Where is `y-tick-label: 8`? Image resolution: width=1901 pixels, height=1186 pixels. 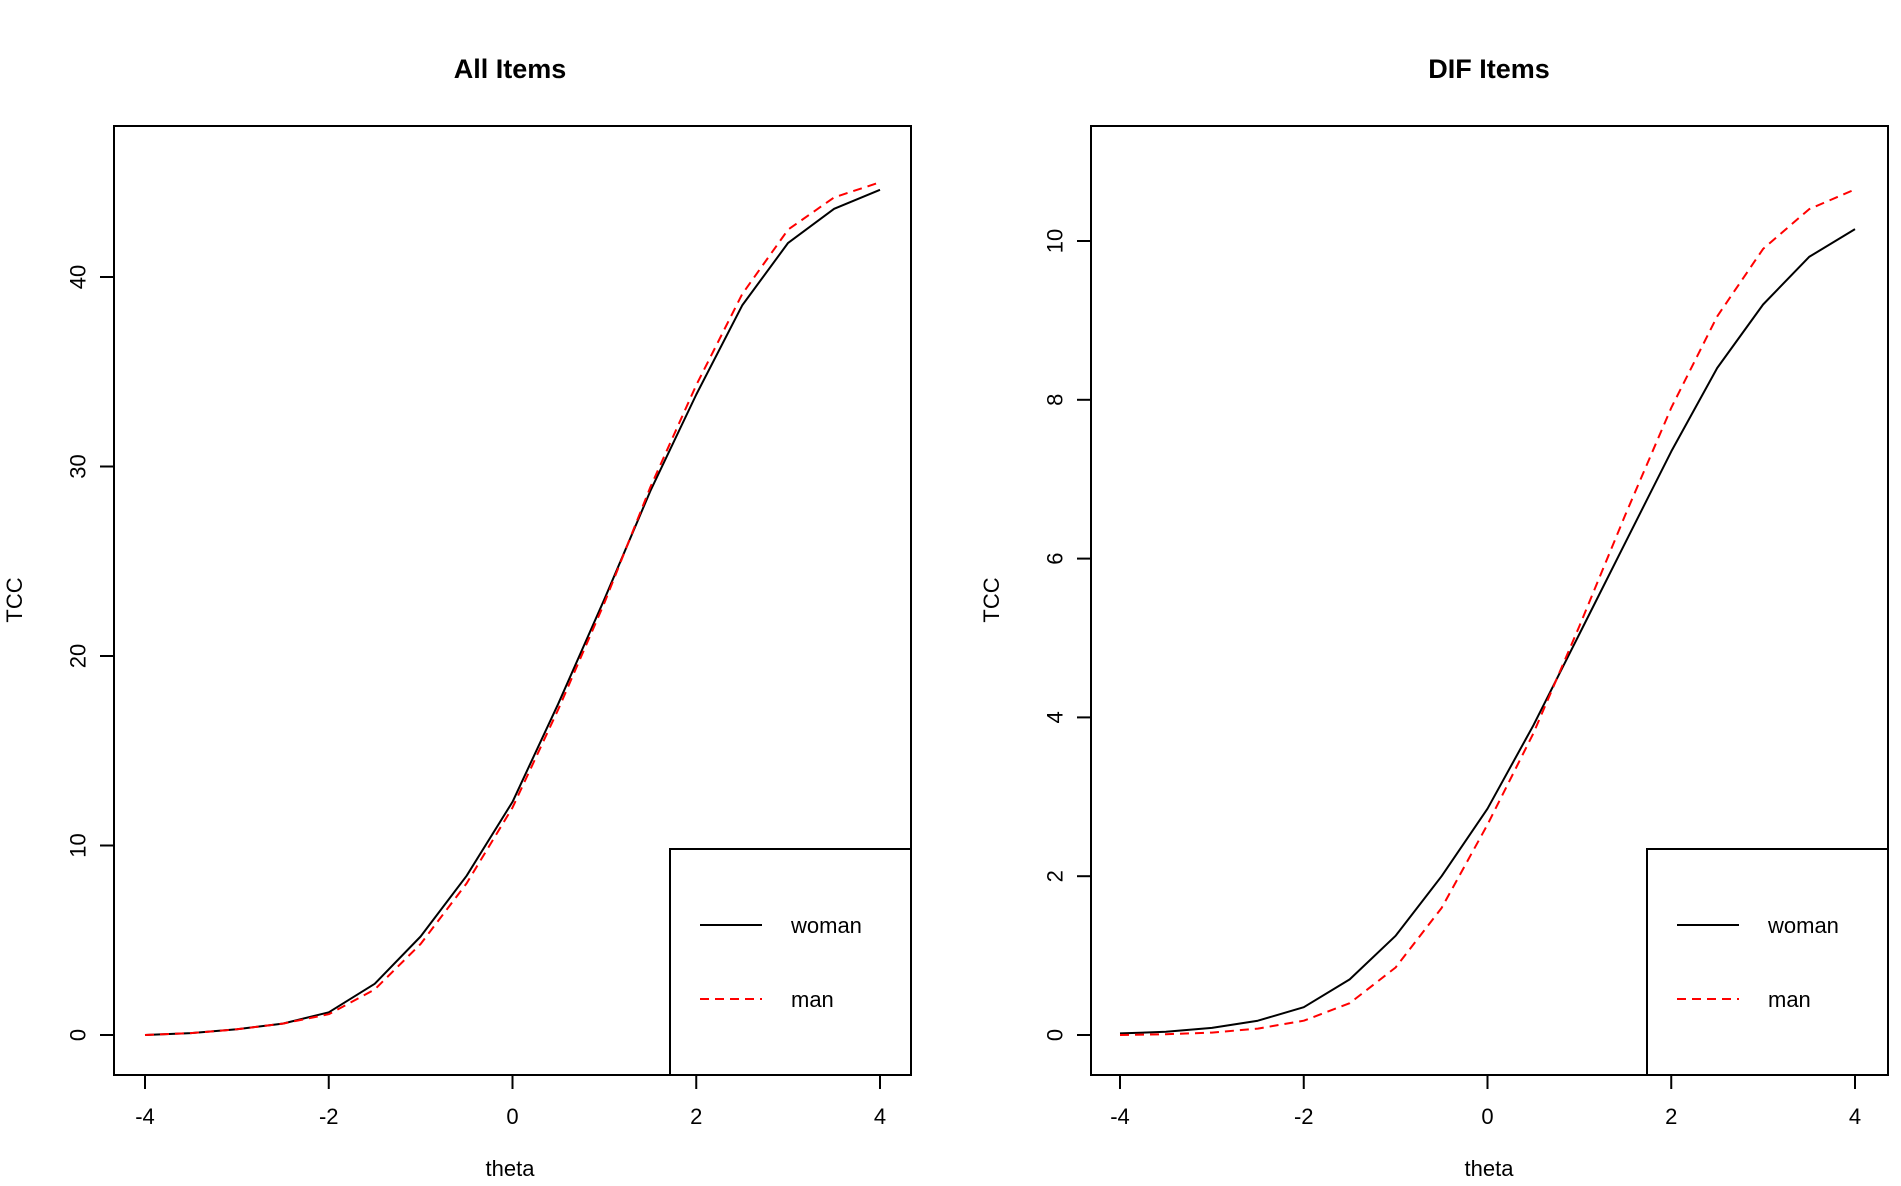 y-tick-label: 8 is located at coordinates (1055, 400).